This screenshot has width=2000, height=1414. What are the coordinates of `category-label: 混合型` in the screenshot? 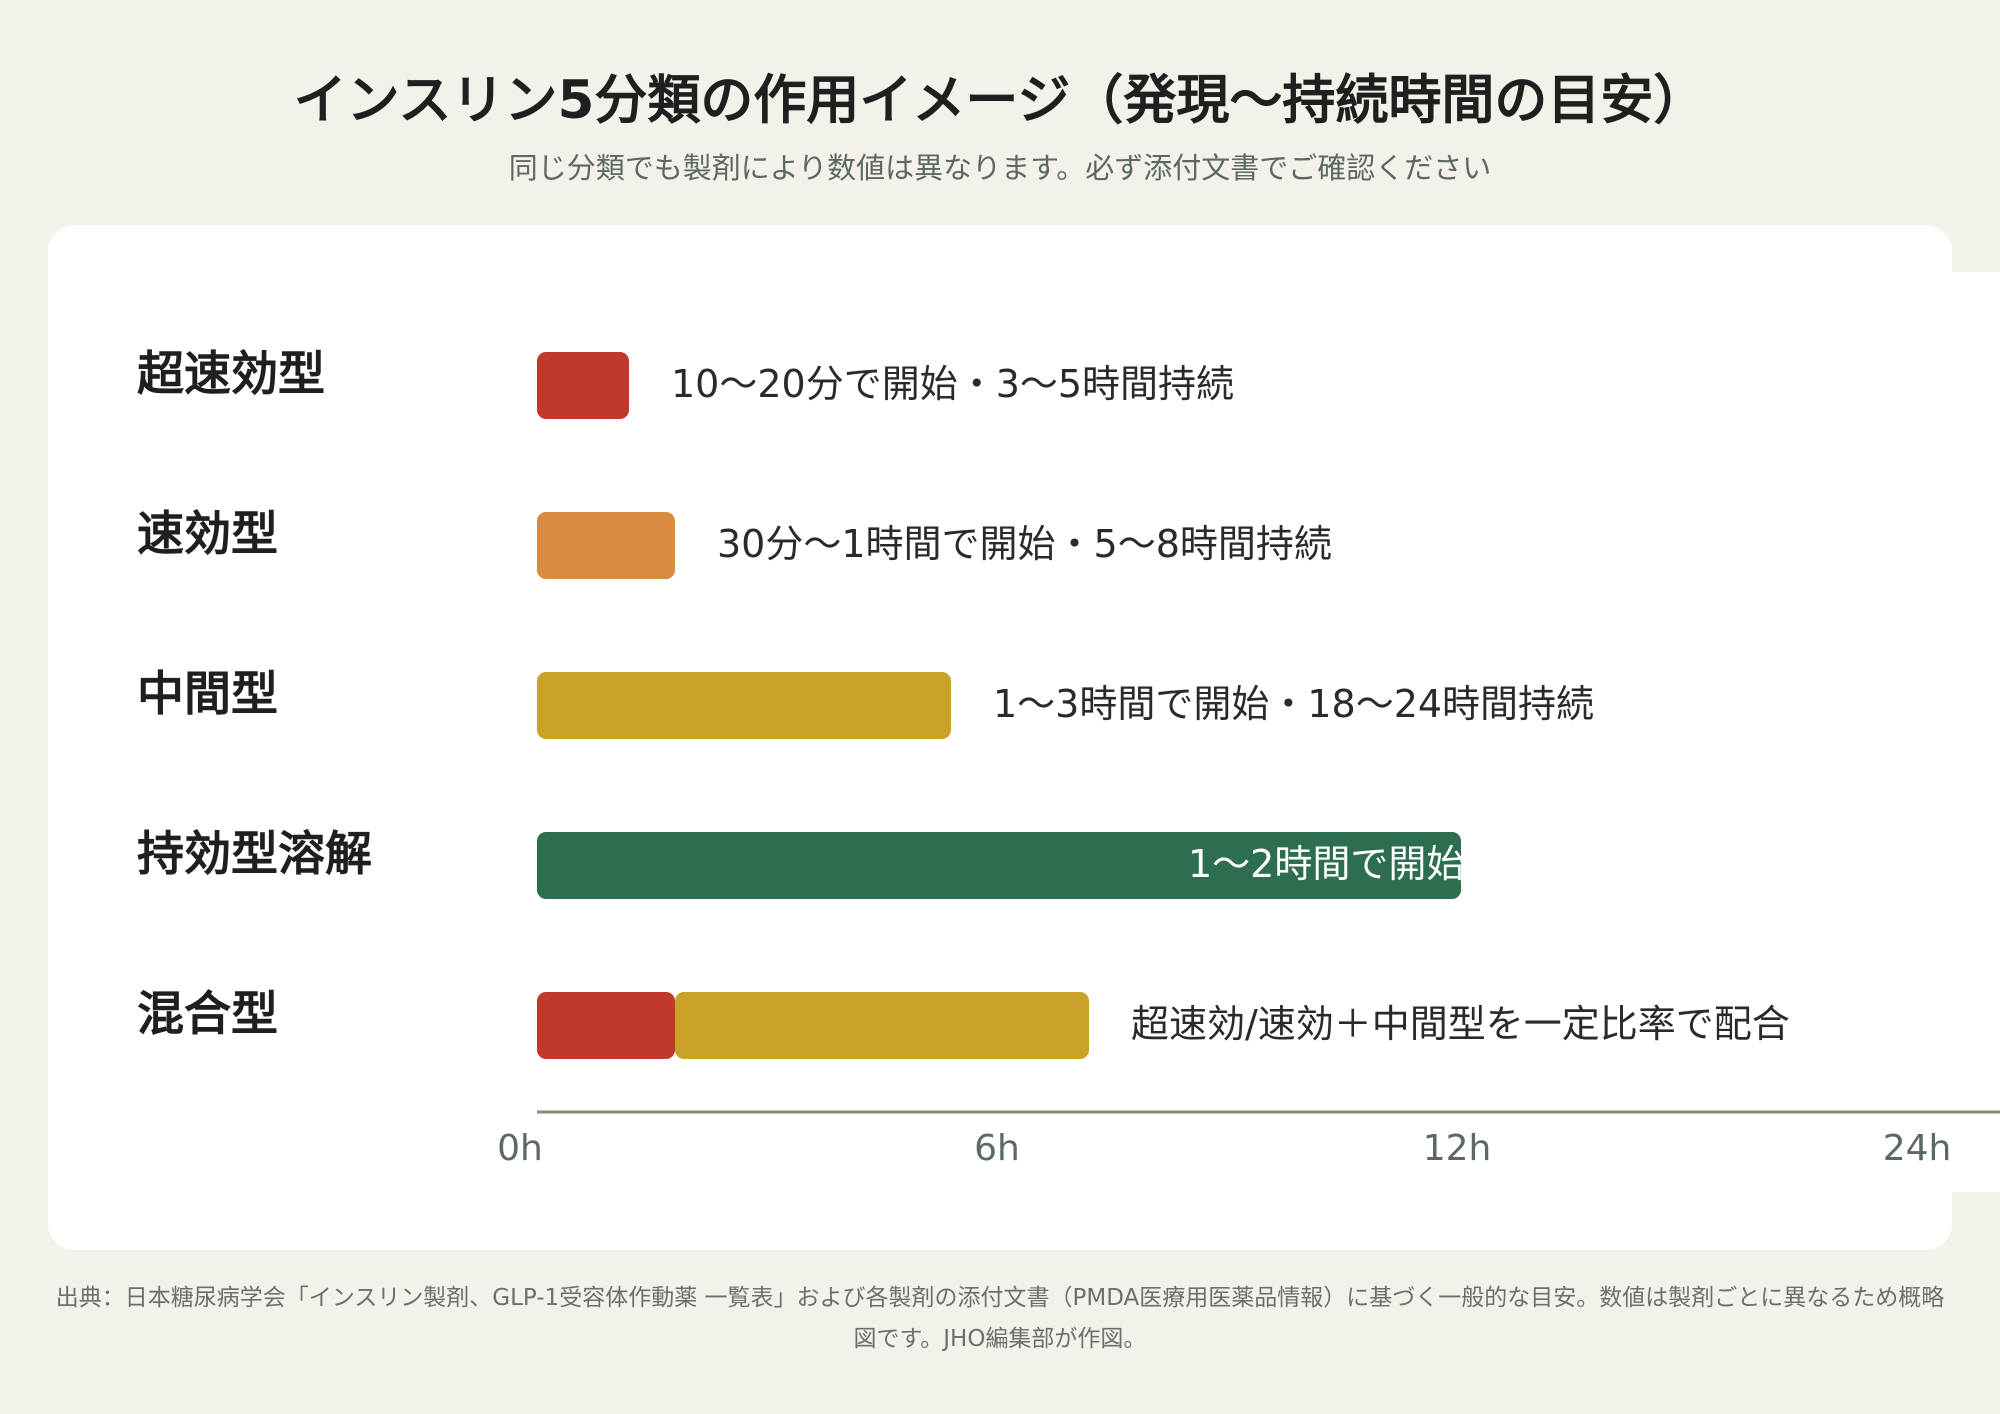 It's located at (207, 1014).